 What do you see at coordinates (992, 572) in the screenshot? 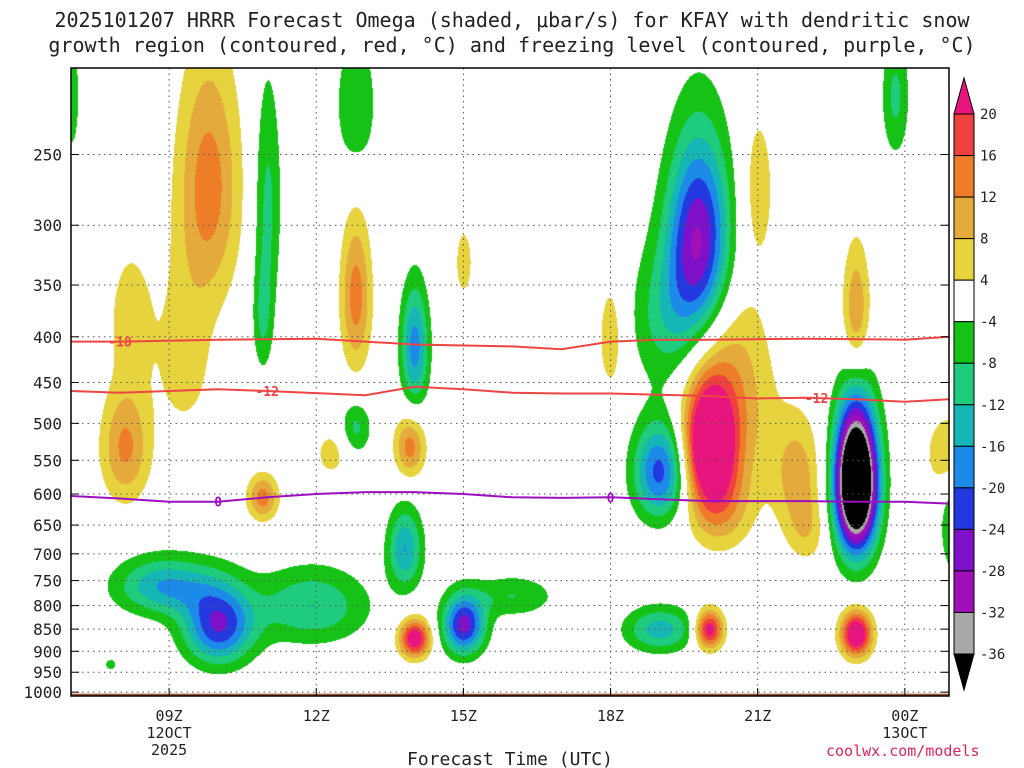
I see `colorbar-label-11: -28` at bounding box center [992, 572].